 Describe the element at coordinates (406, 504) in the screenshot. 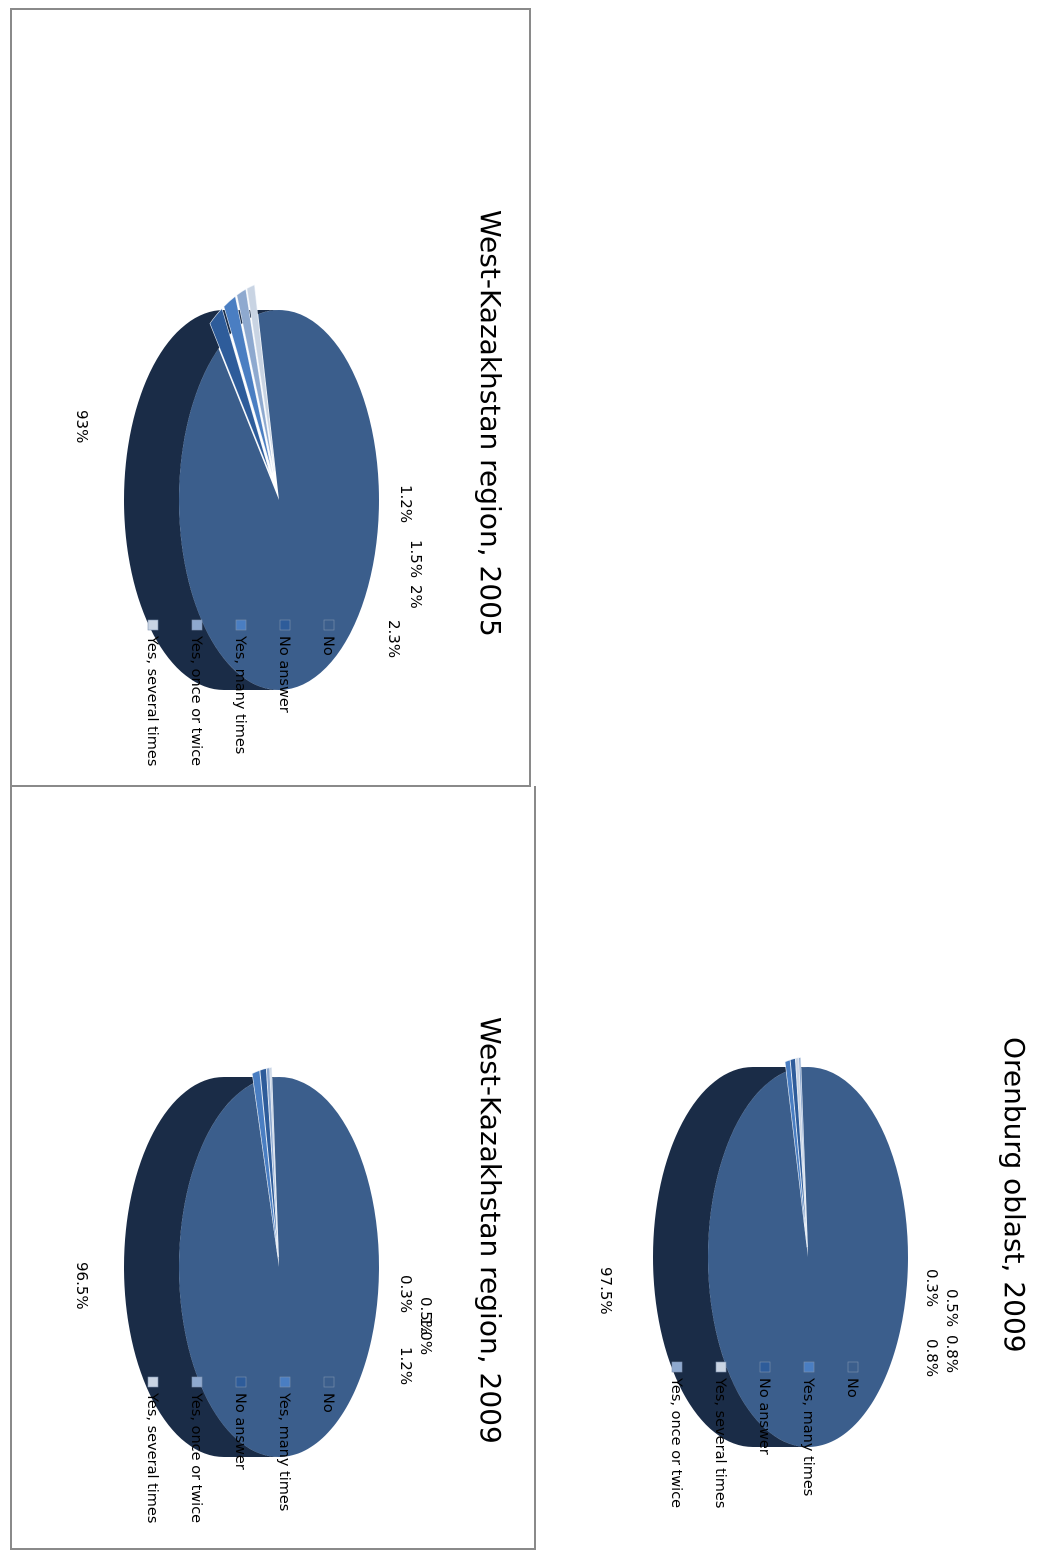

I see `data-label-yes-several-times: 1.2%` at that location.